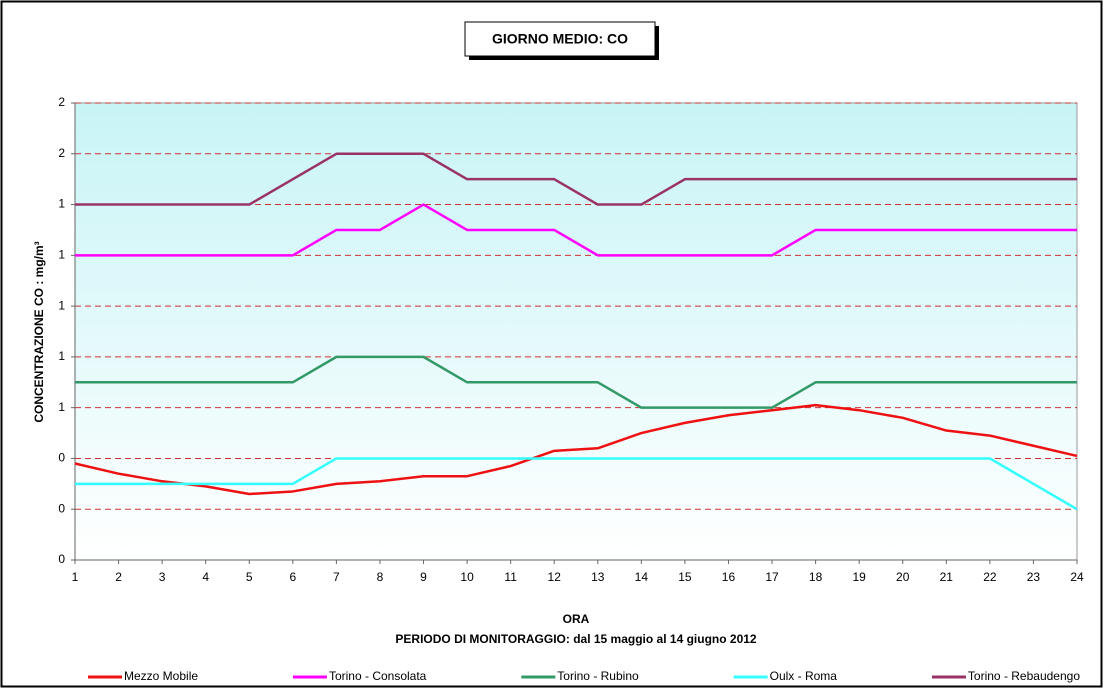 This screenshot has width=1105, height=689. I want to click on x-tick-label: 11, so click(510, 577).